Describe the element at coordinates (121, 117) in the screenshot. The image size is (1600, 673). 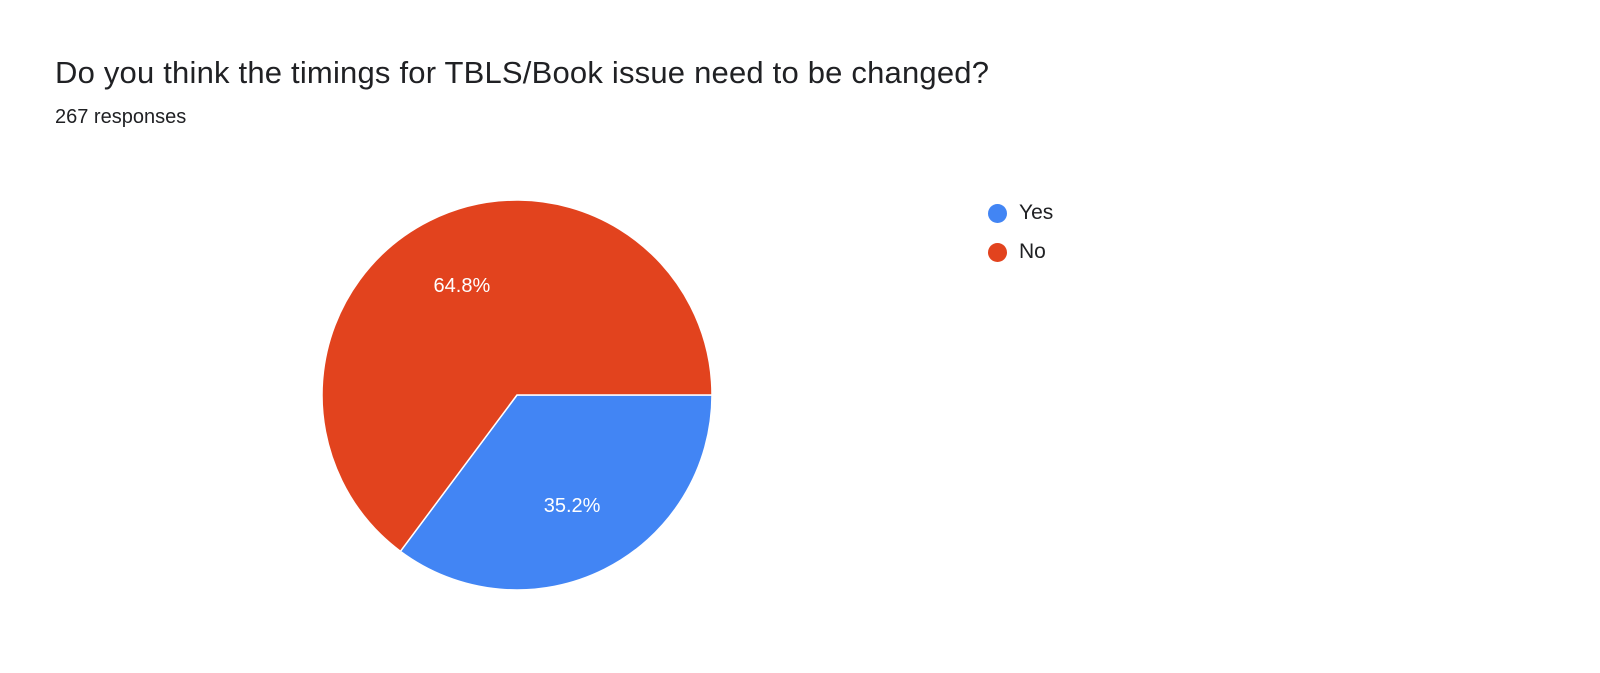
I see `responses-count: 267 responses` at that location.